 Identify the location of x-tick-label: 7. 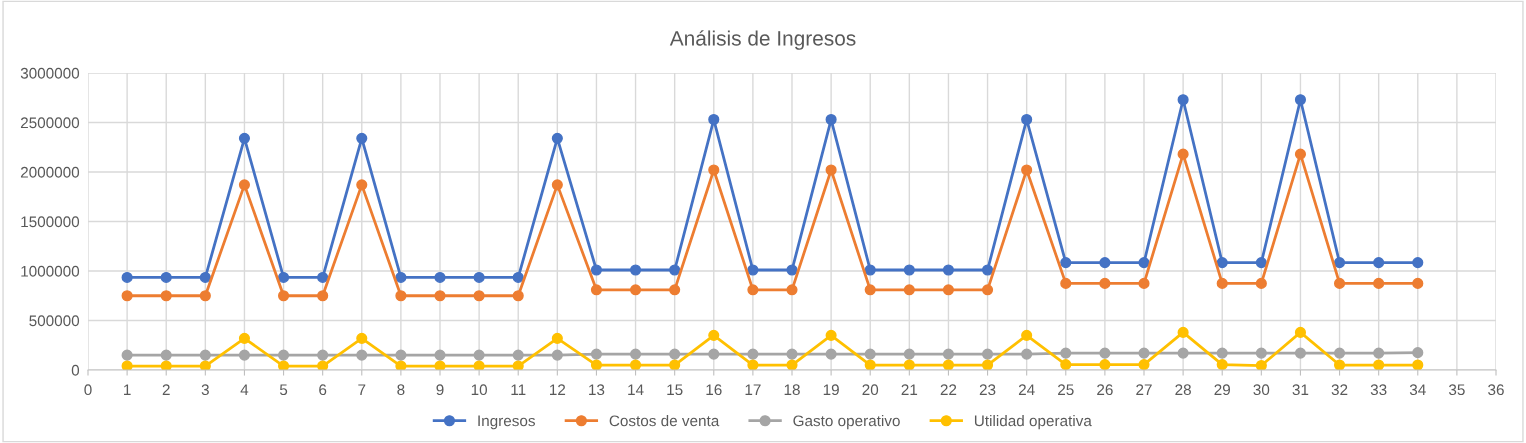
(362, 389).